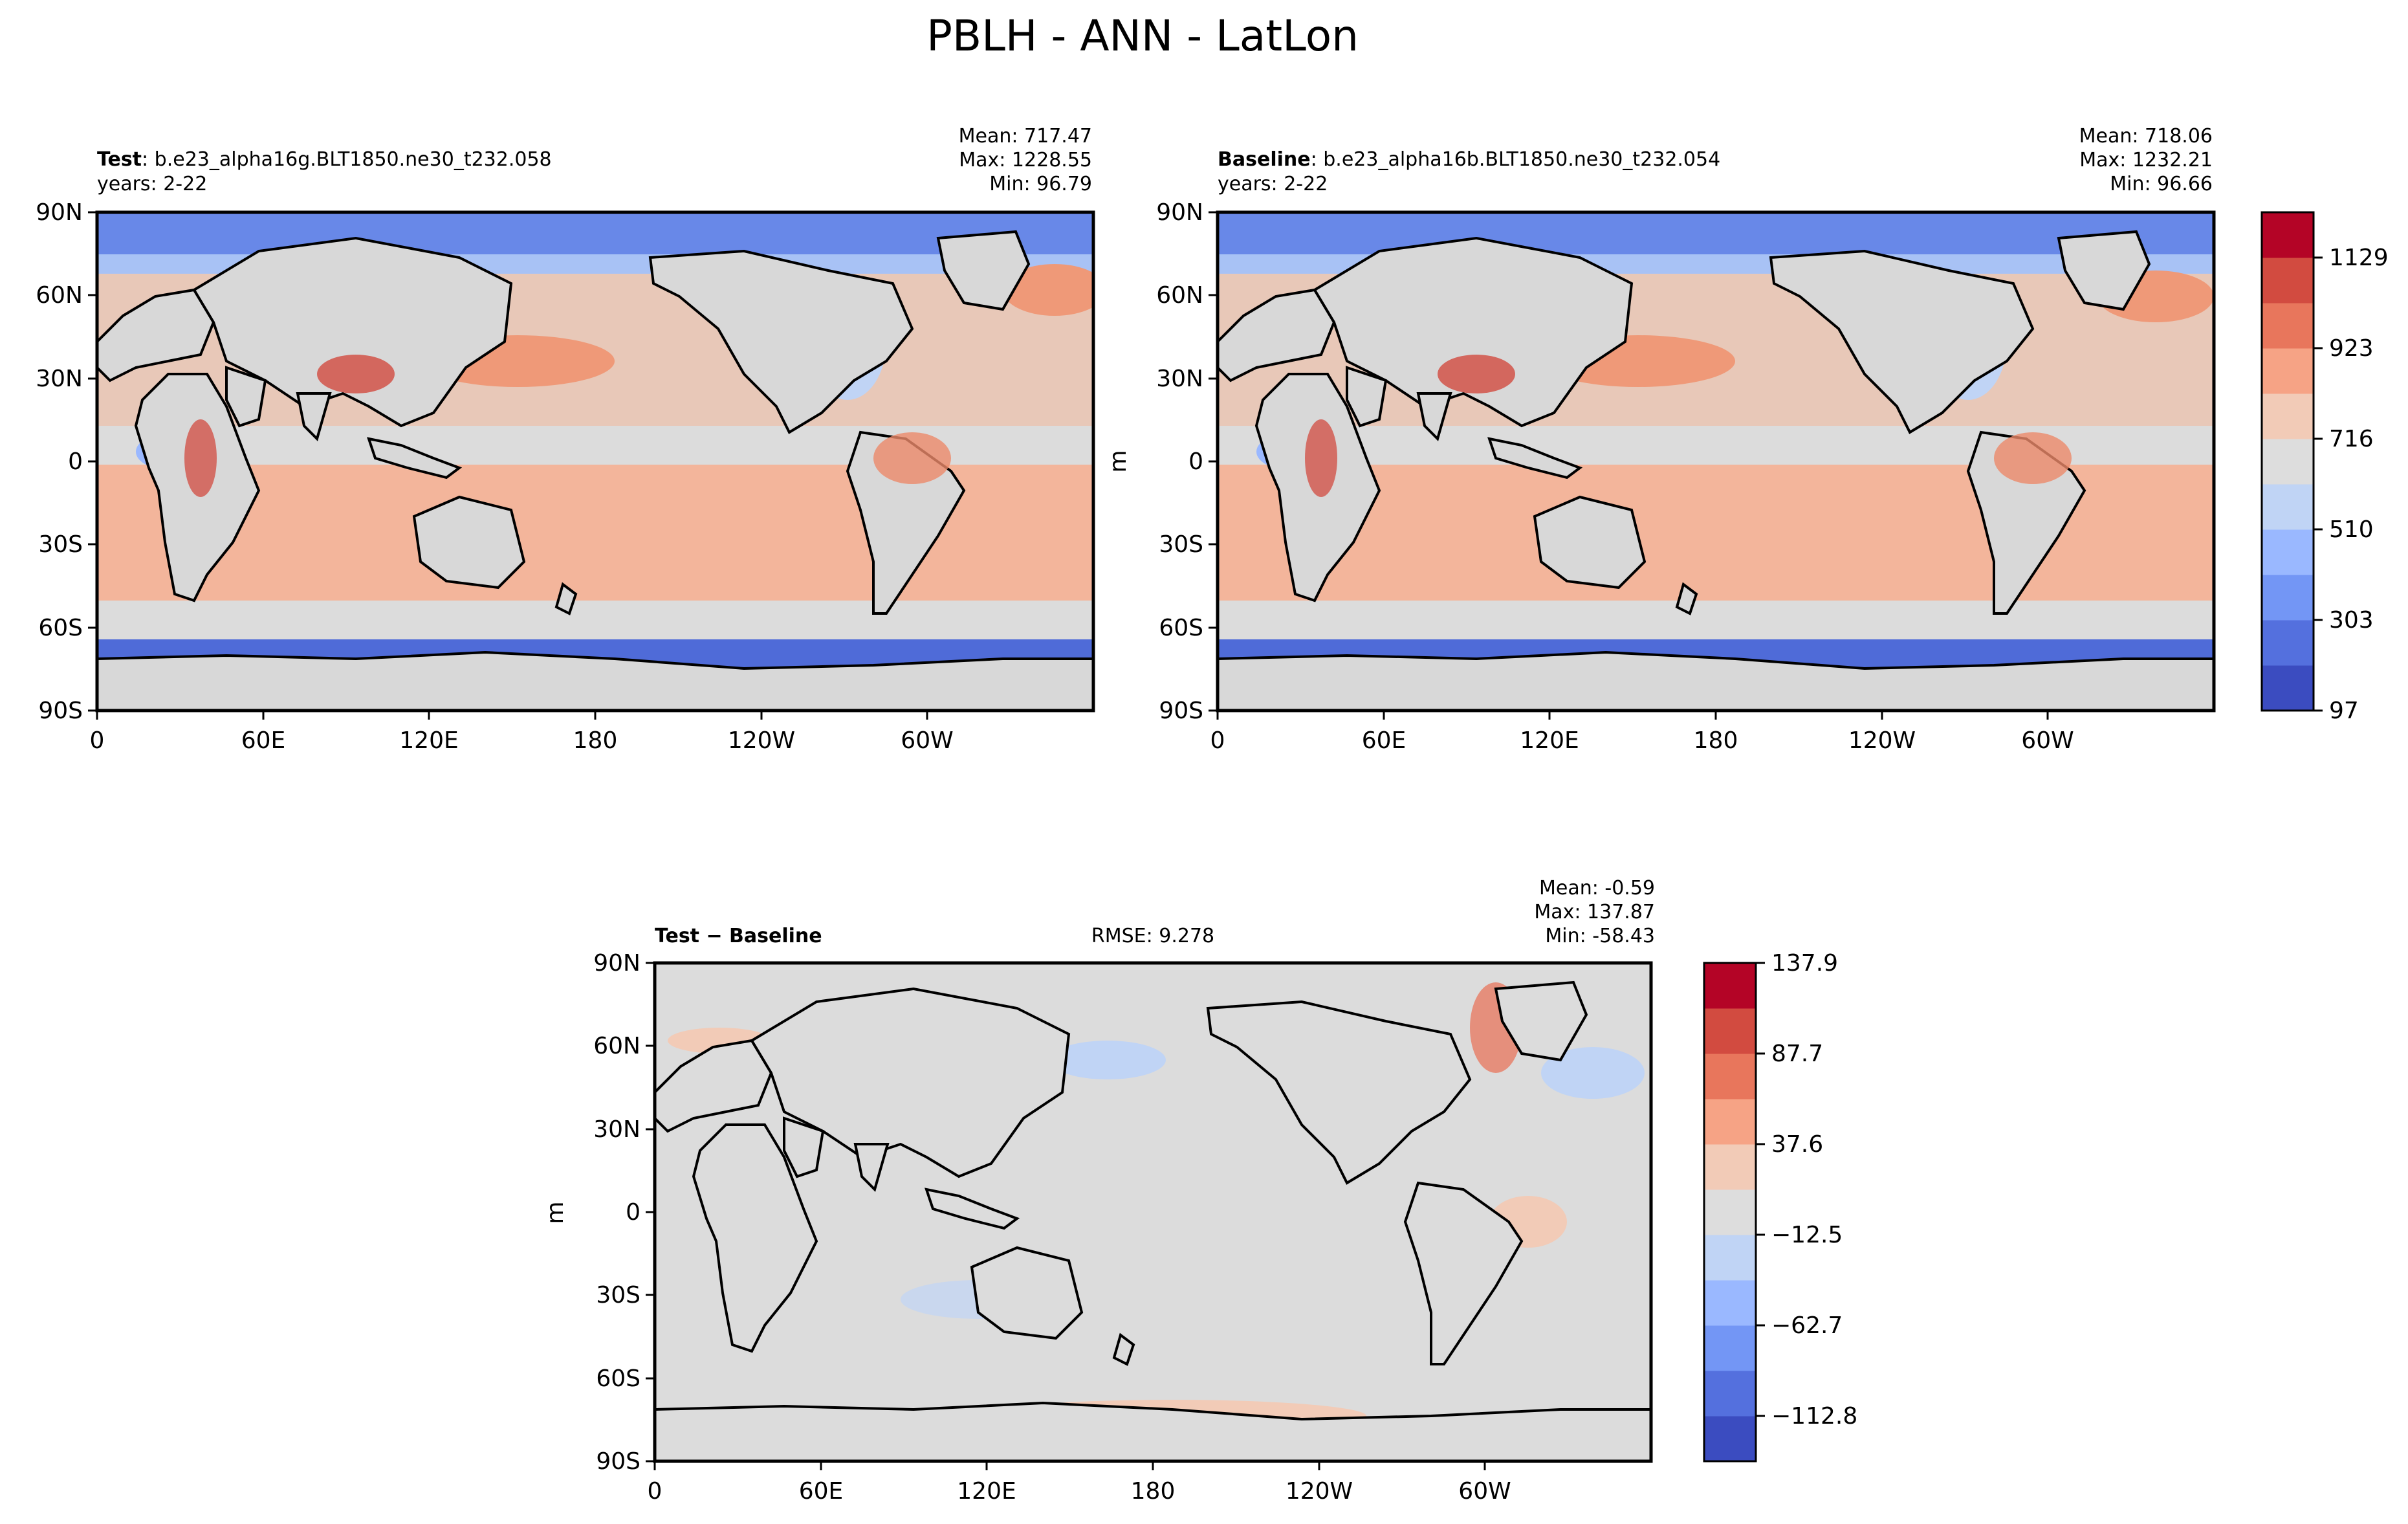 The width and height of the screenshot is (2408, 1524). Describe the element at coordinates (66, 461) in the screenshot. I see `map-test-y-ticks: 90N 60N 30N 0 30S 60S 90S` at that location.